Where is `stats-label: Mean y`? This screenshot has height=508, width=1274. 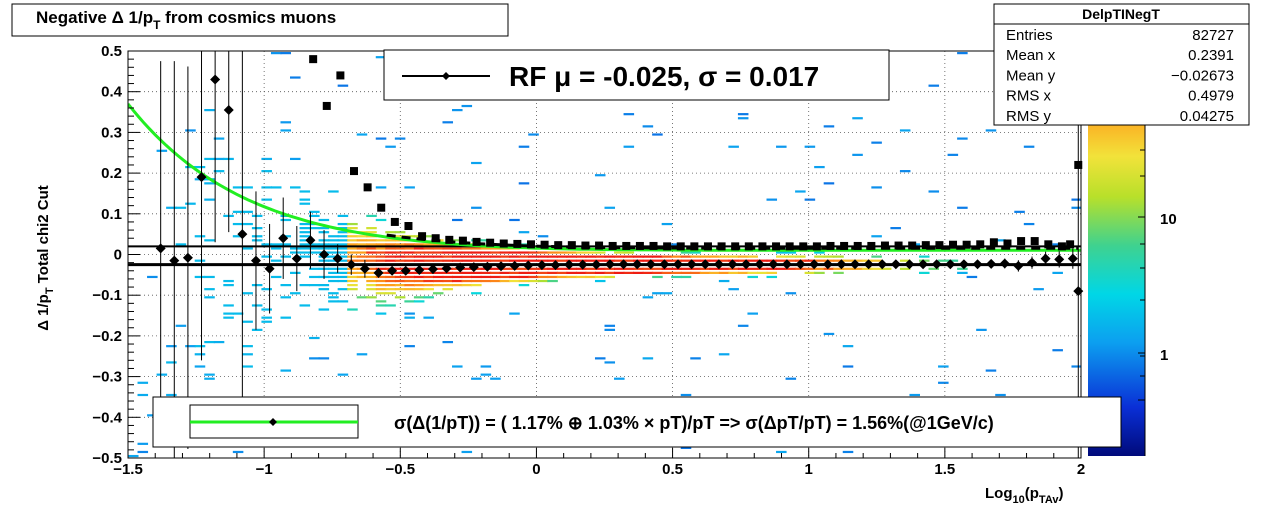
stats-label: Mean y is located at coordinates (1031, 75).